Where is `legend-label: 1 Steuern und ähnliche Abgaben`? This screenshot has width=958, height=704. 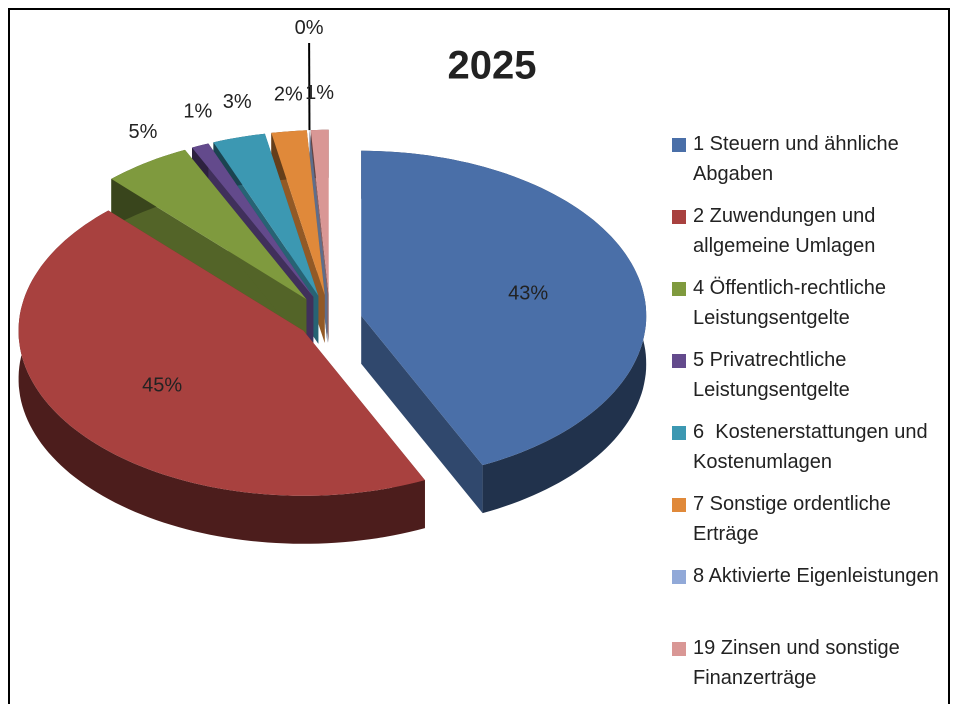 legend-label: 1 Steuern und ähnliche Abgaben is located at coordinates (796, 159).